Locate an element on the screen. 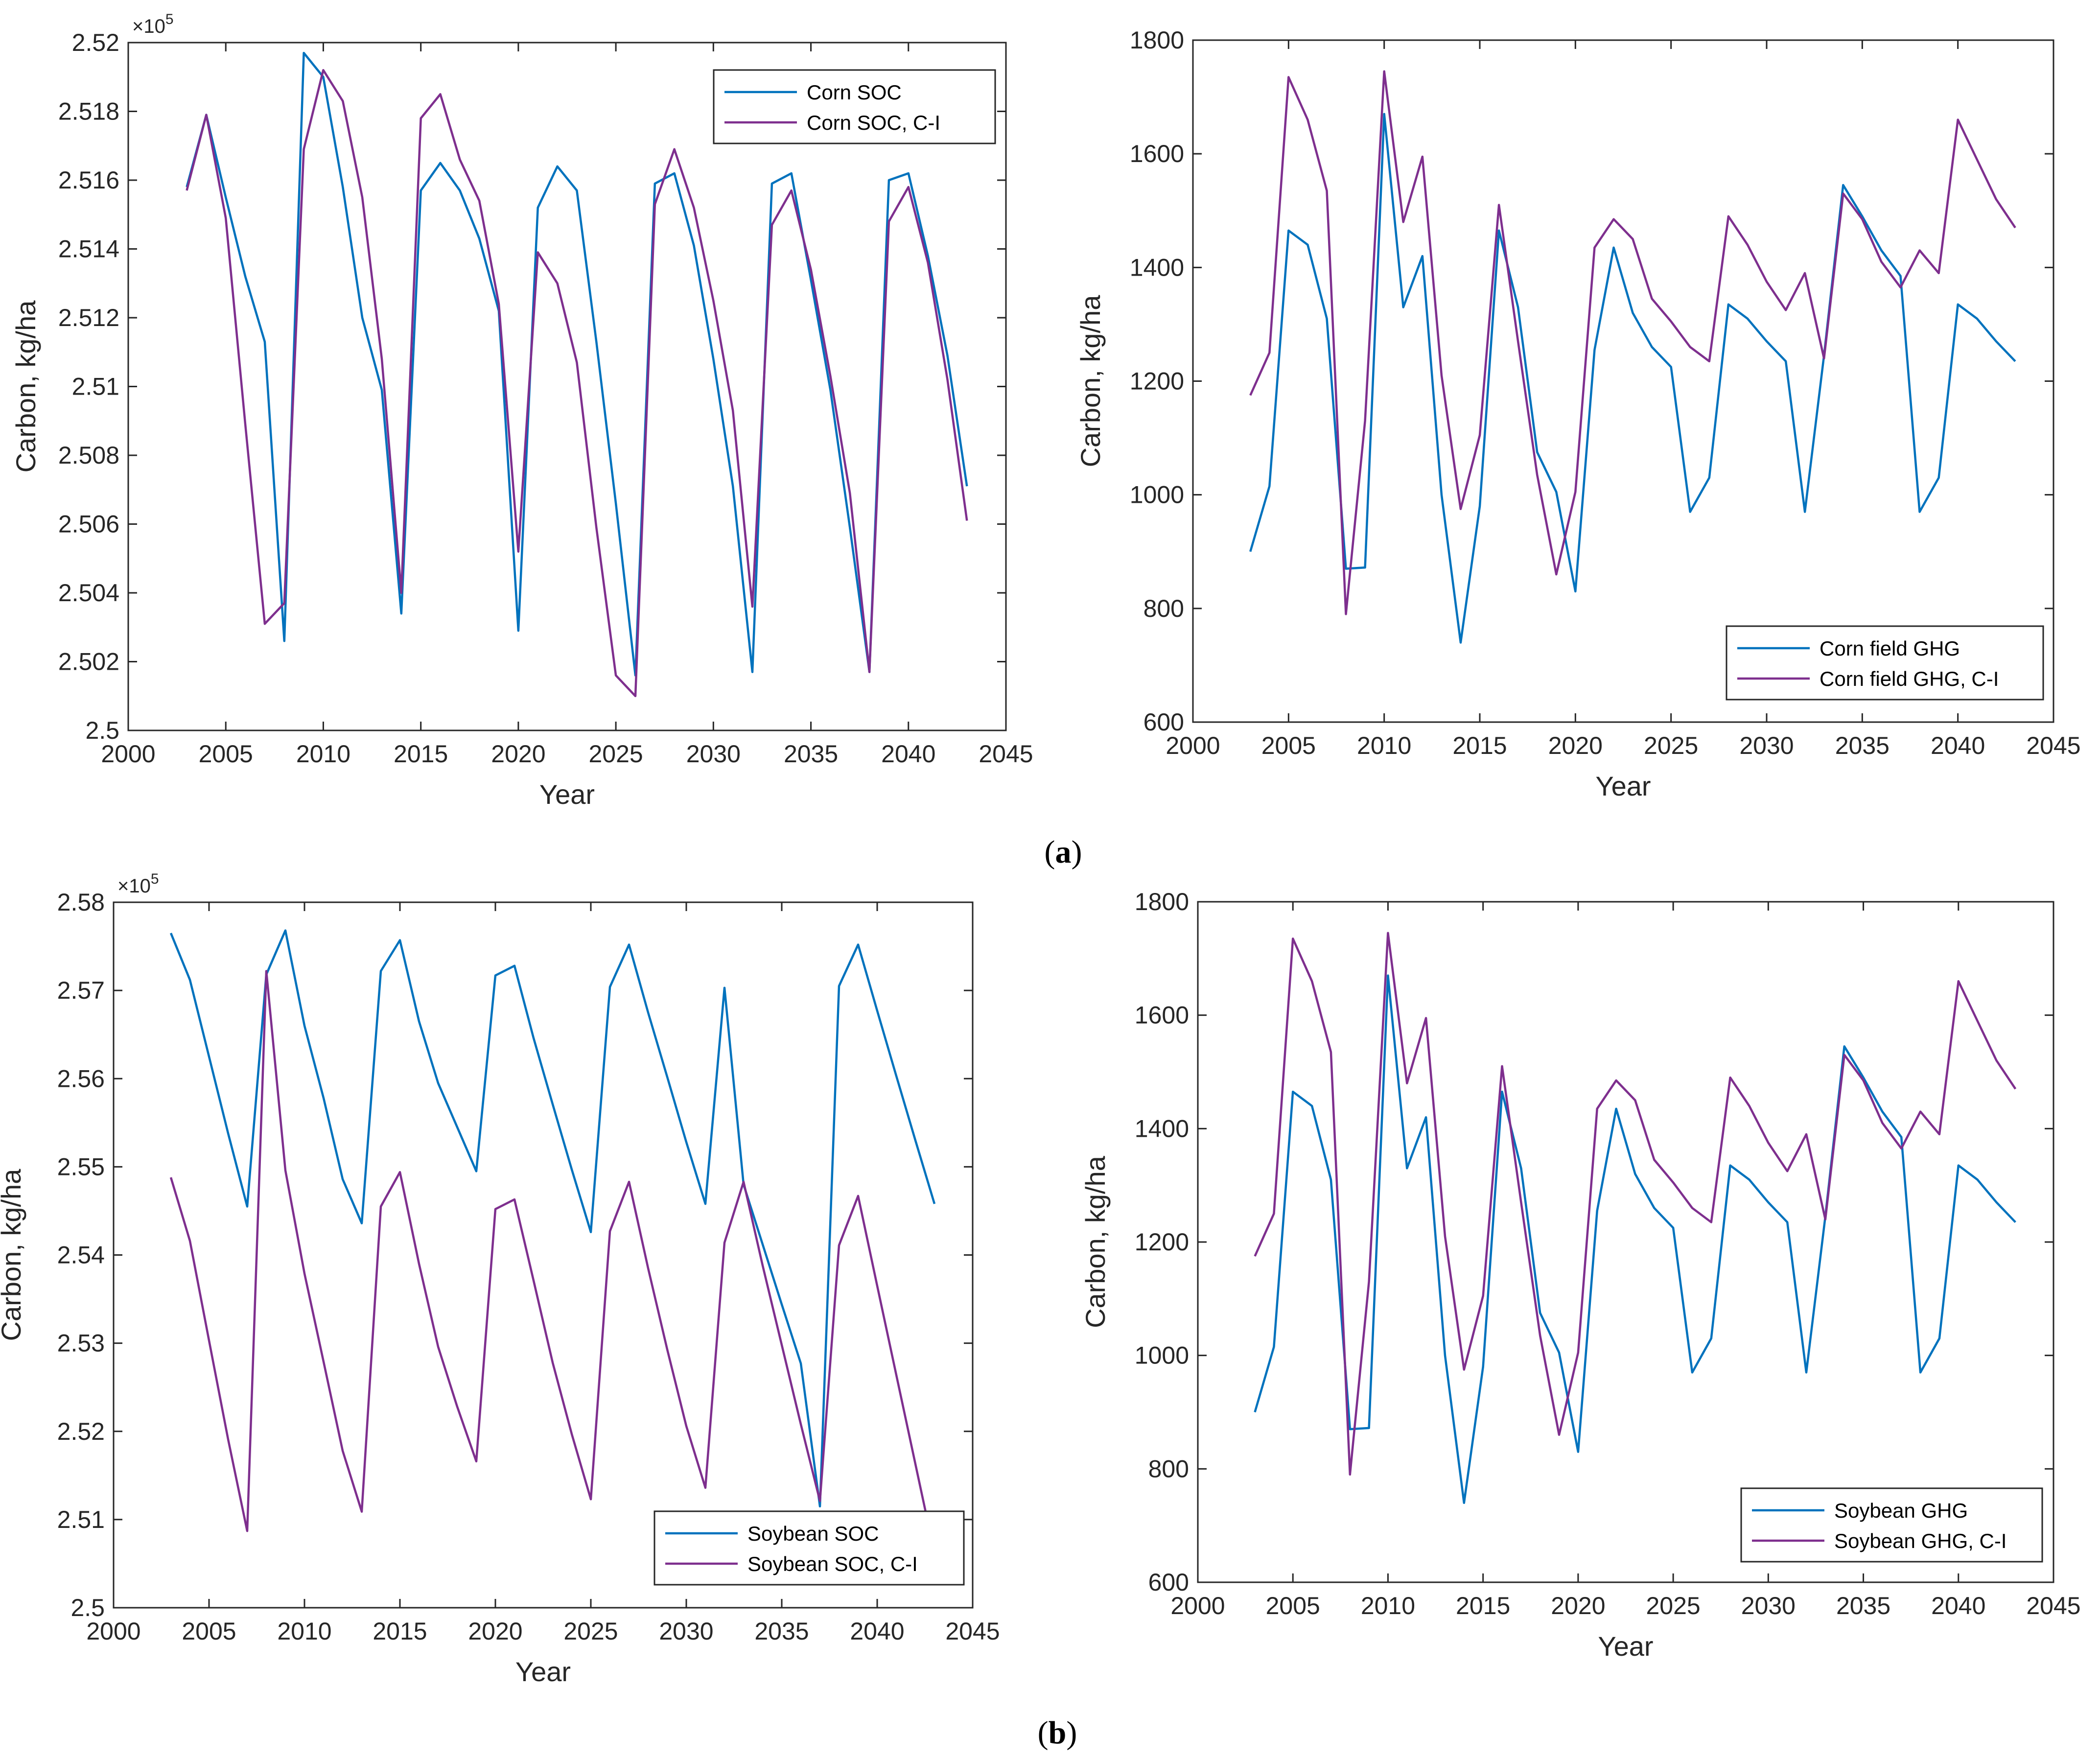 This screenshot has height=1759, width=2100. y-tick-label: 2.512 is located at coordinates (88, 317).